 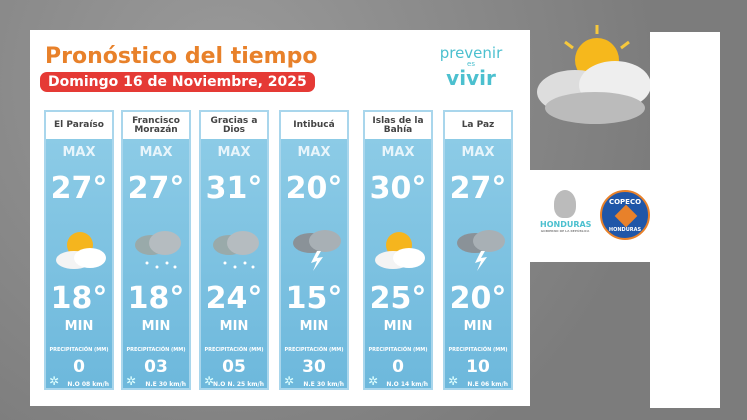 What do you see at coordinates (625, 215) in the screenshot?
I see `copeco-logo: COPECO HONDURAS` at bounding box center [625, 215].